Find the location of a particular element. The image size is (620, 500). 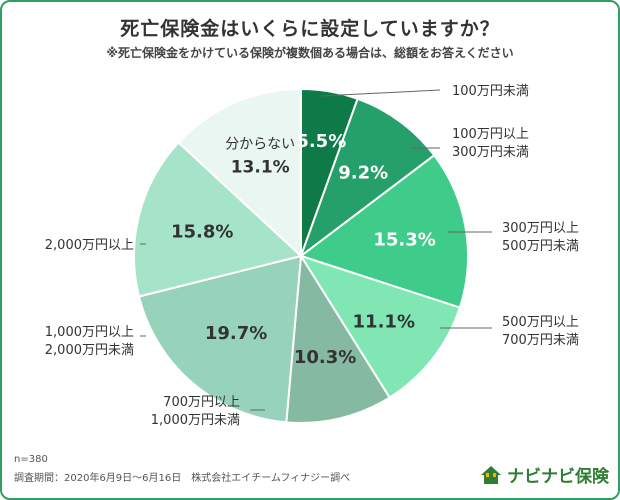

value-label-2: 15.3% is located at coordinates (404, 240).